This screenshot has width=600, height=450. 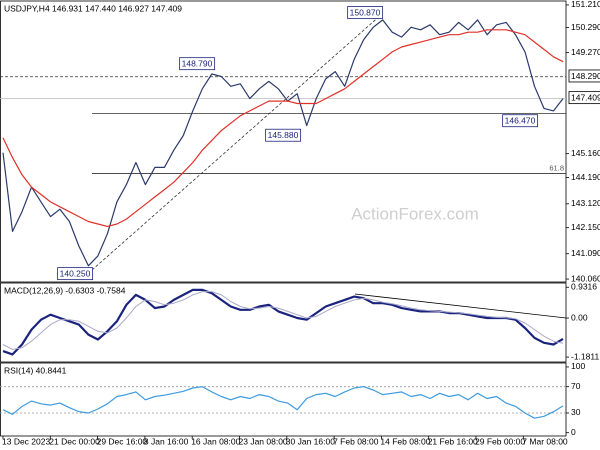 I want to click on price-annotation: 140.250, so click(x=75, y=274).